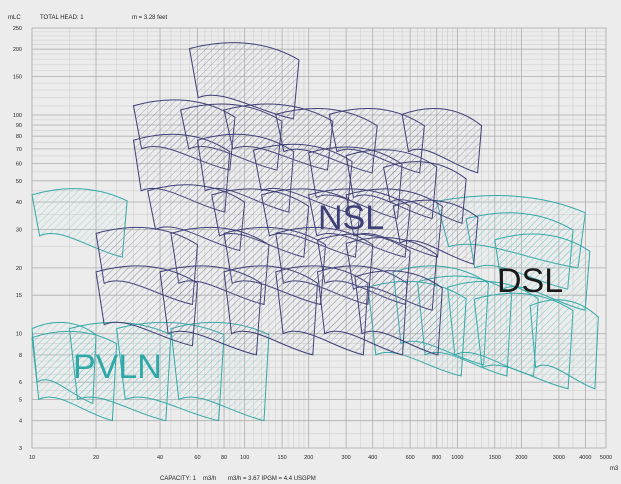  Describe the element at coordinates (160, 458) in the screenshot. I see `x-tick-label: 40` at that location.